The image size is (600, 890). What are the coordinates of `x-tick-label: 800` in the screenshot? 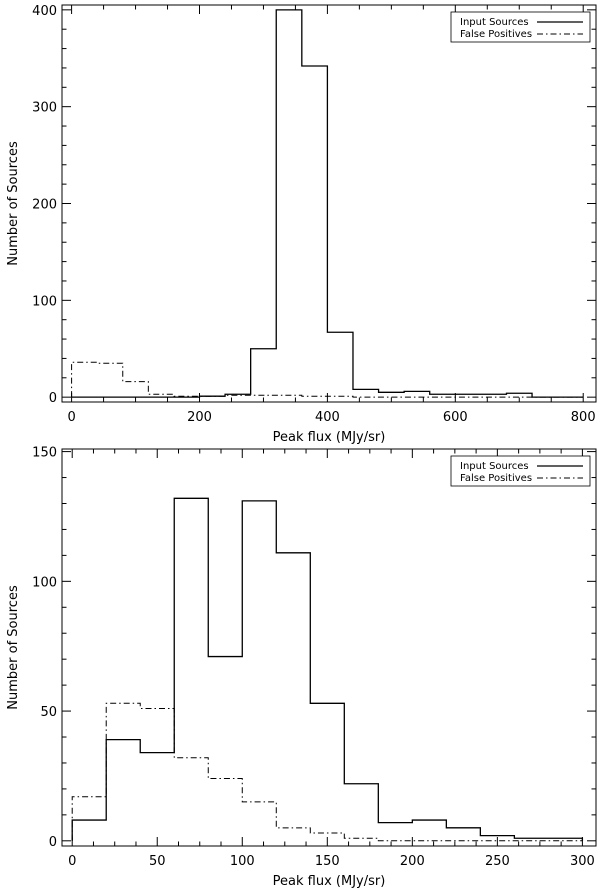 It's located at (583, 417).